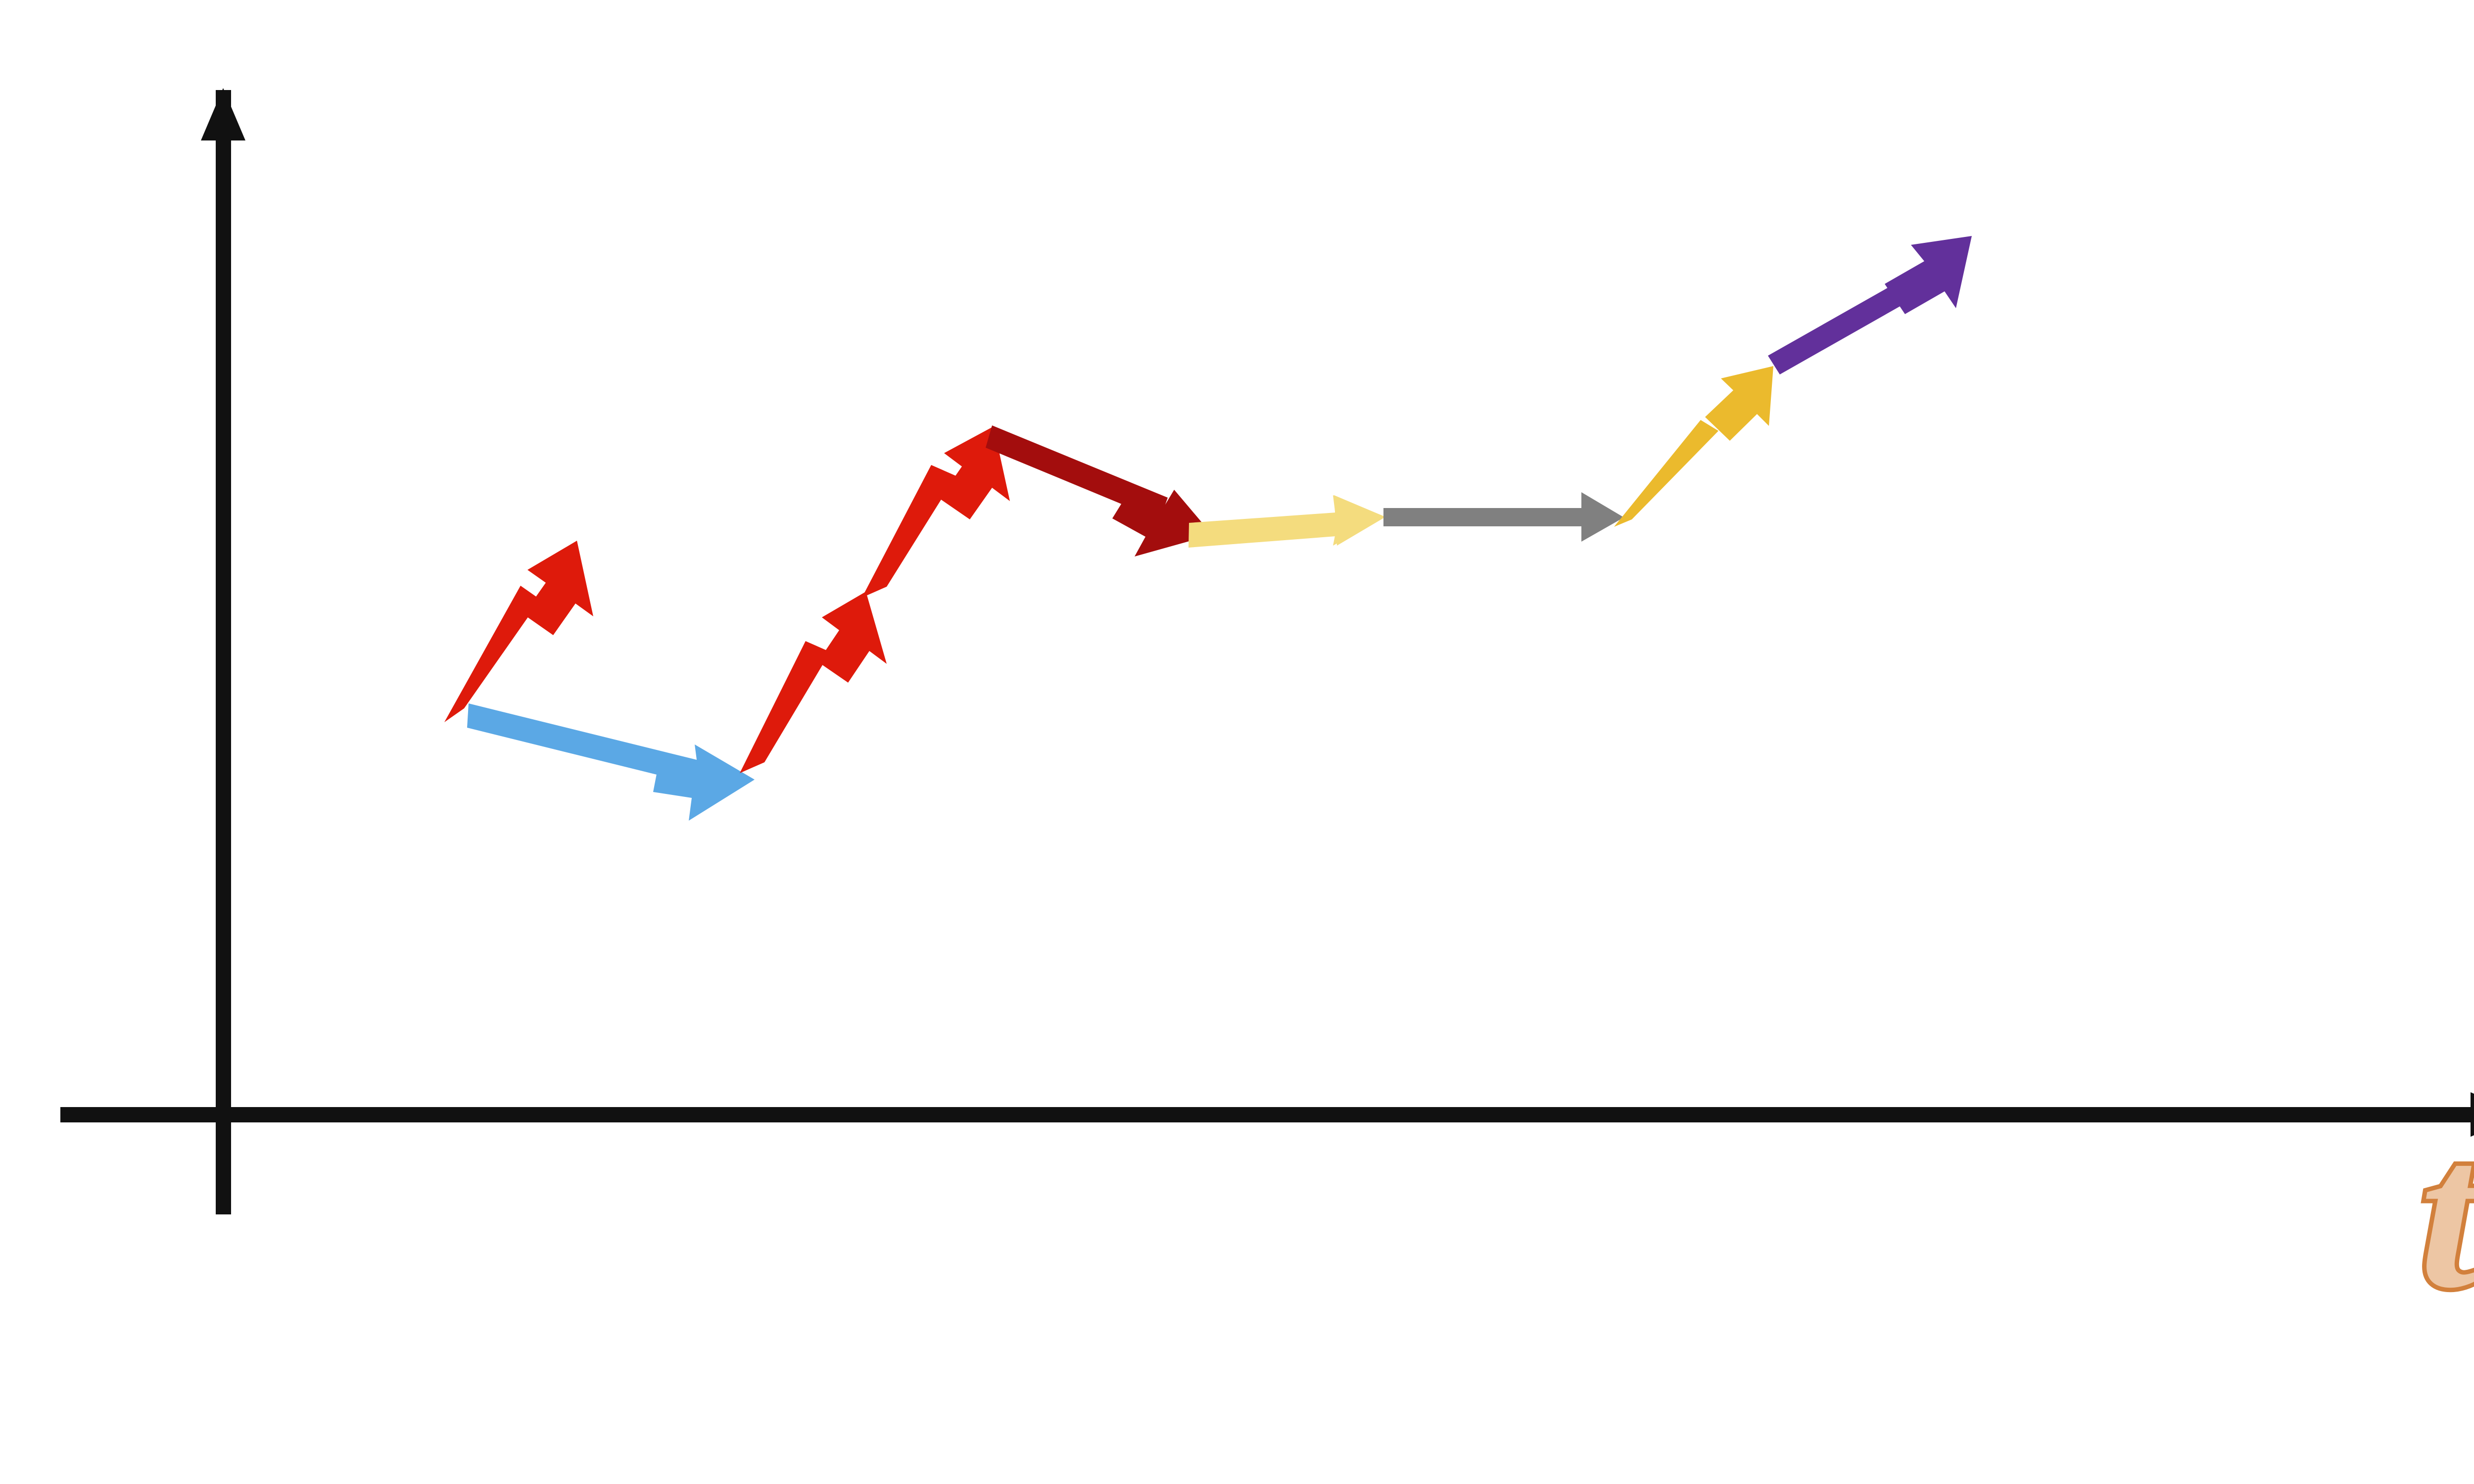  I want to click on arrow-body-purple, so click(1836, 329).